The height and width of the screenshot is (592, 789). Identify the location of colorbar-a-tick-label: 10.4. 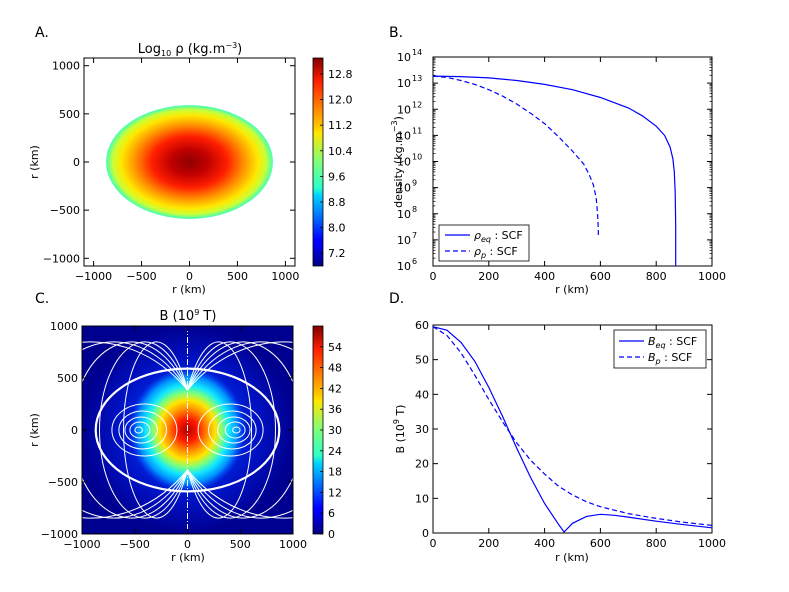
(340, 151).